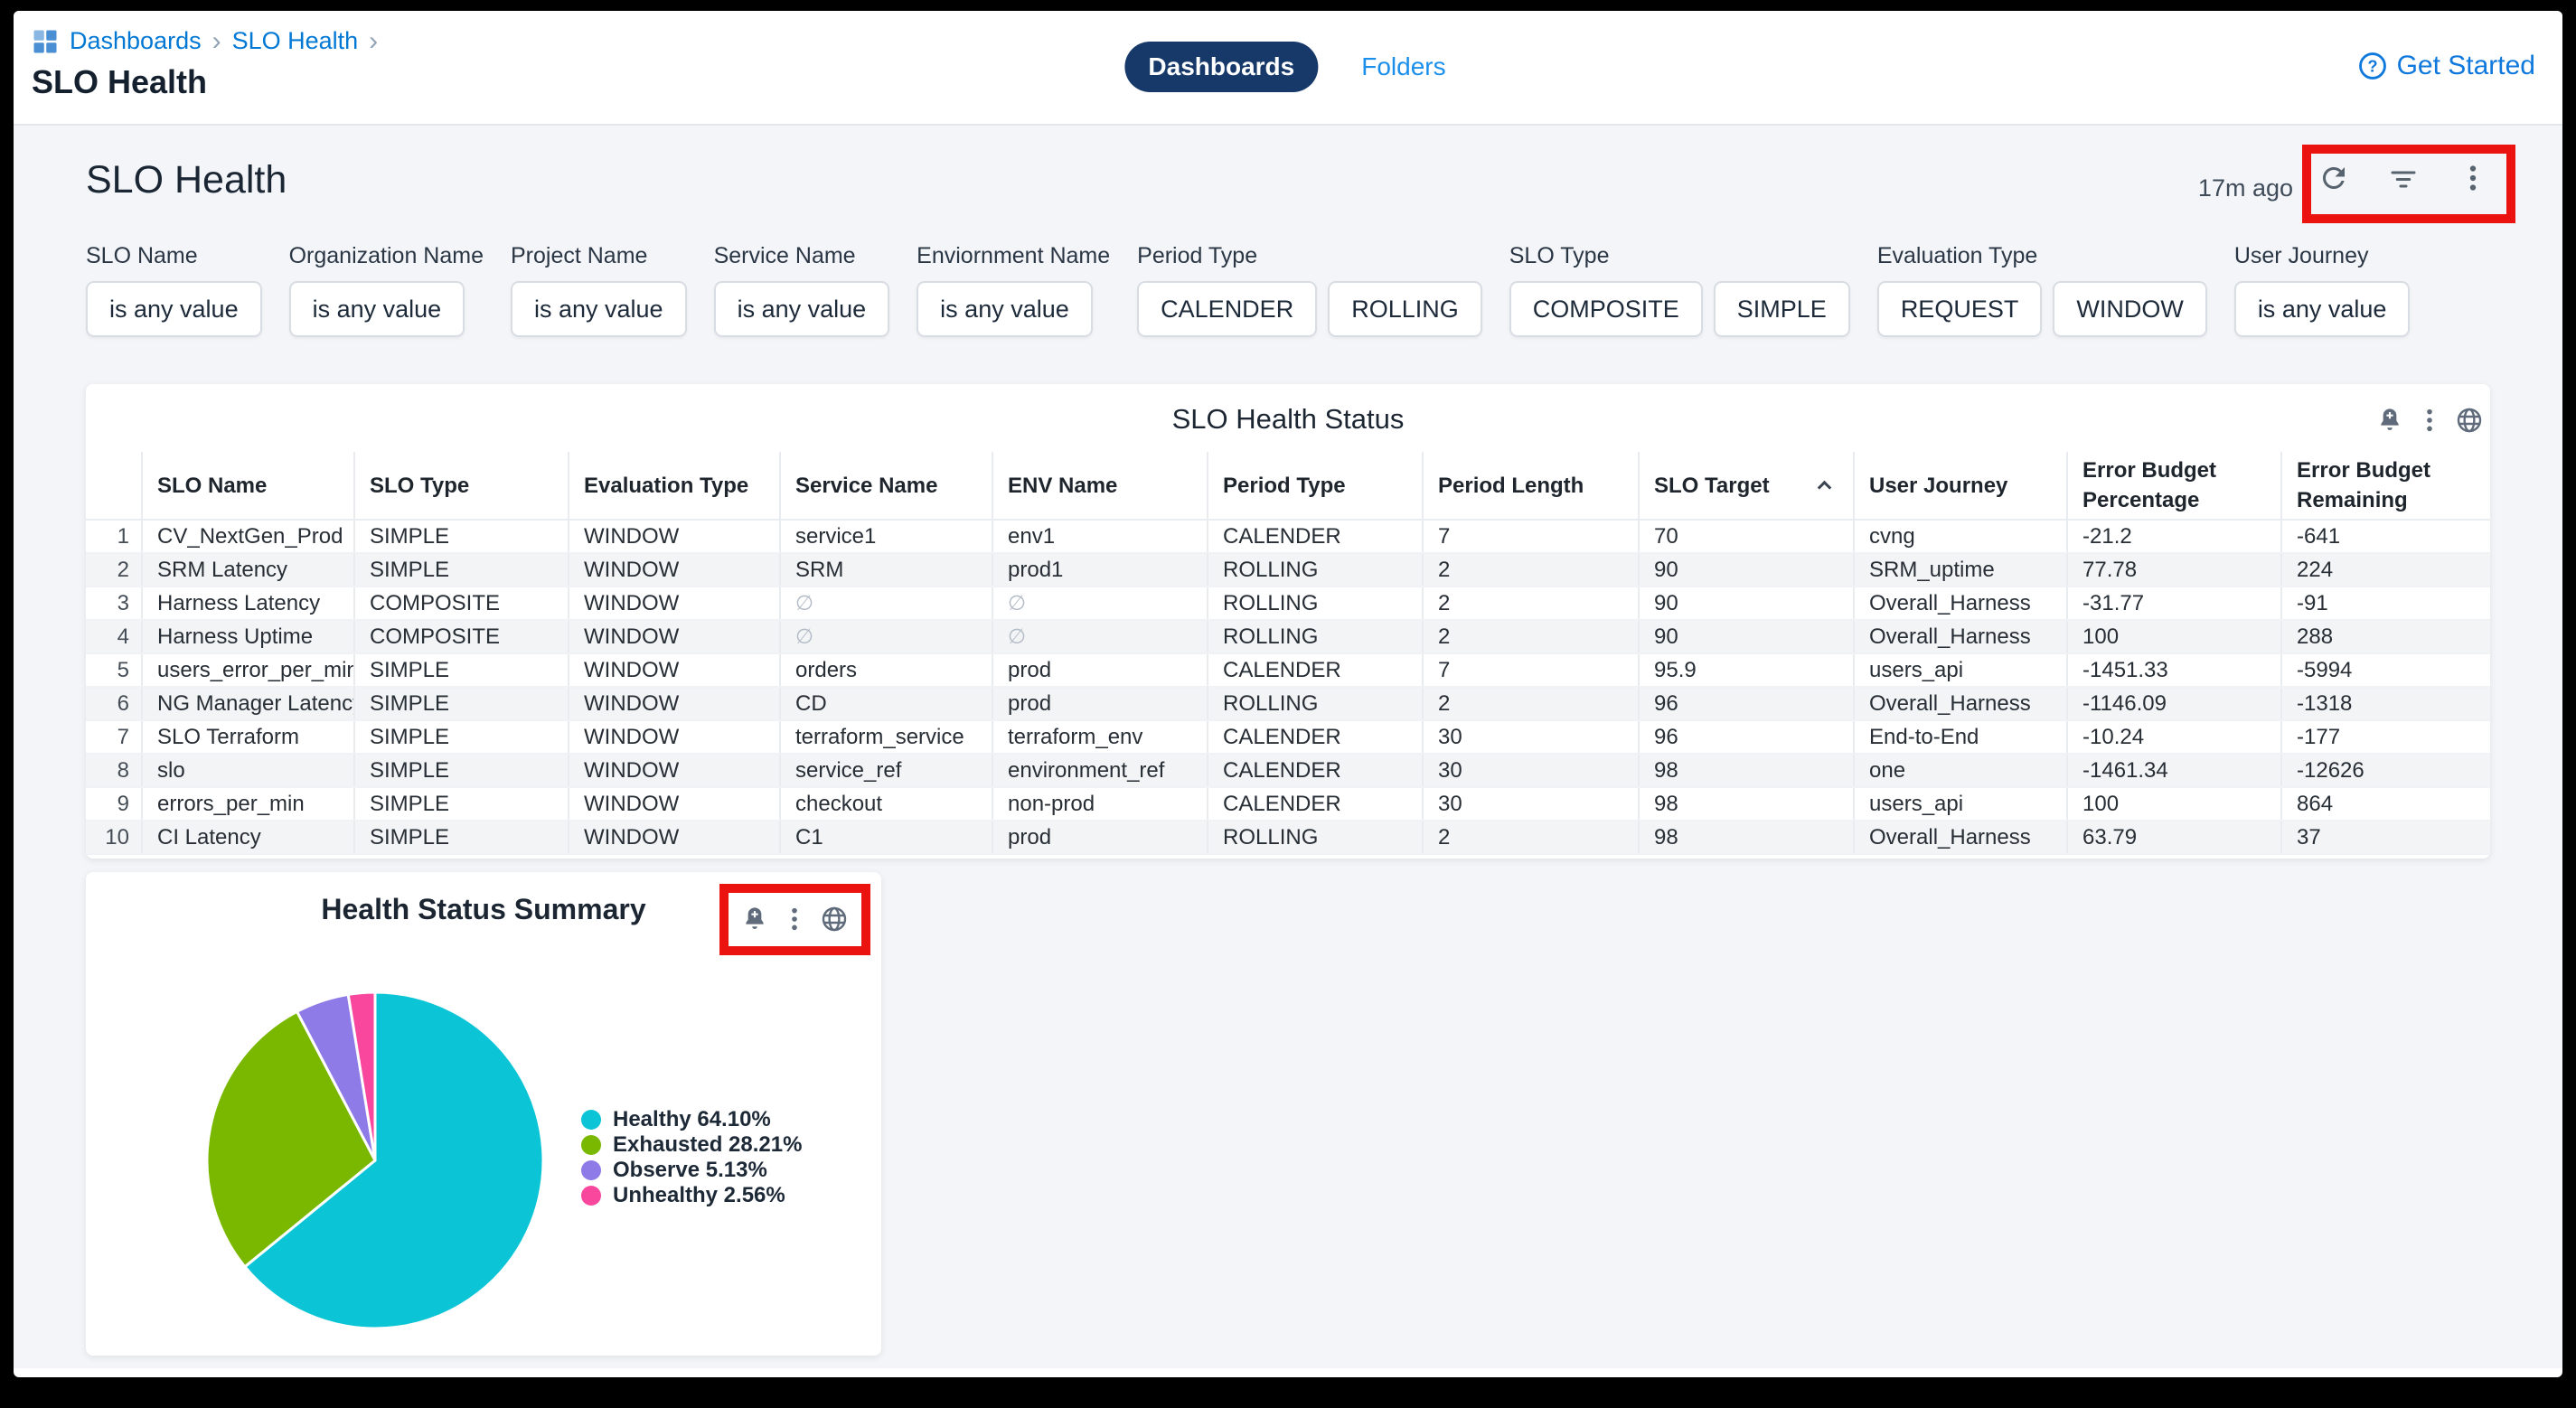 The width and height of the screenshot is (2576, 1408). I want to click on column-header: Period Length, so click(1531, 486).